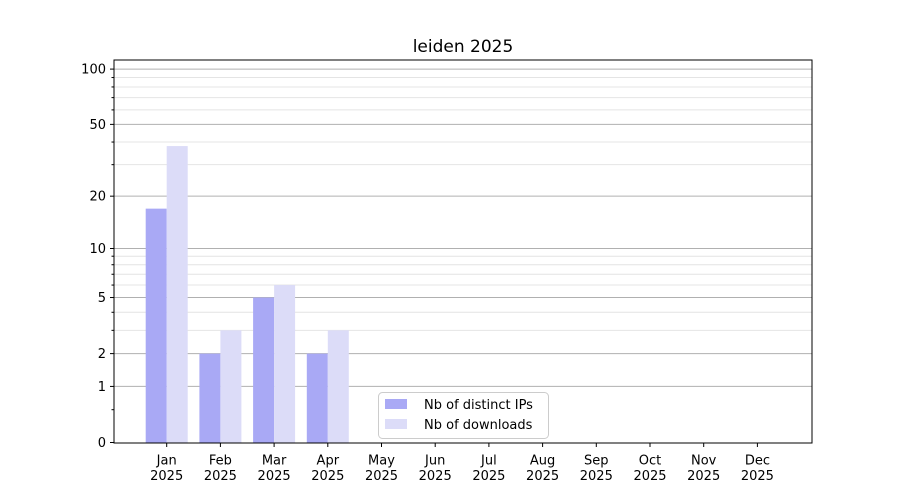 The image size is (900, 500). Describe the element at coordinates (327, 476) in the screenshot. I see `x-tick-label-year-apr: 2025` at that location.